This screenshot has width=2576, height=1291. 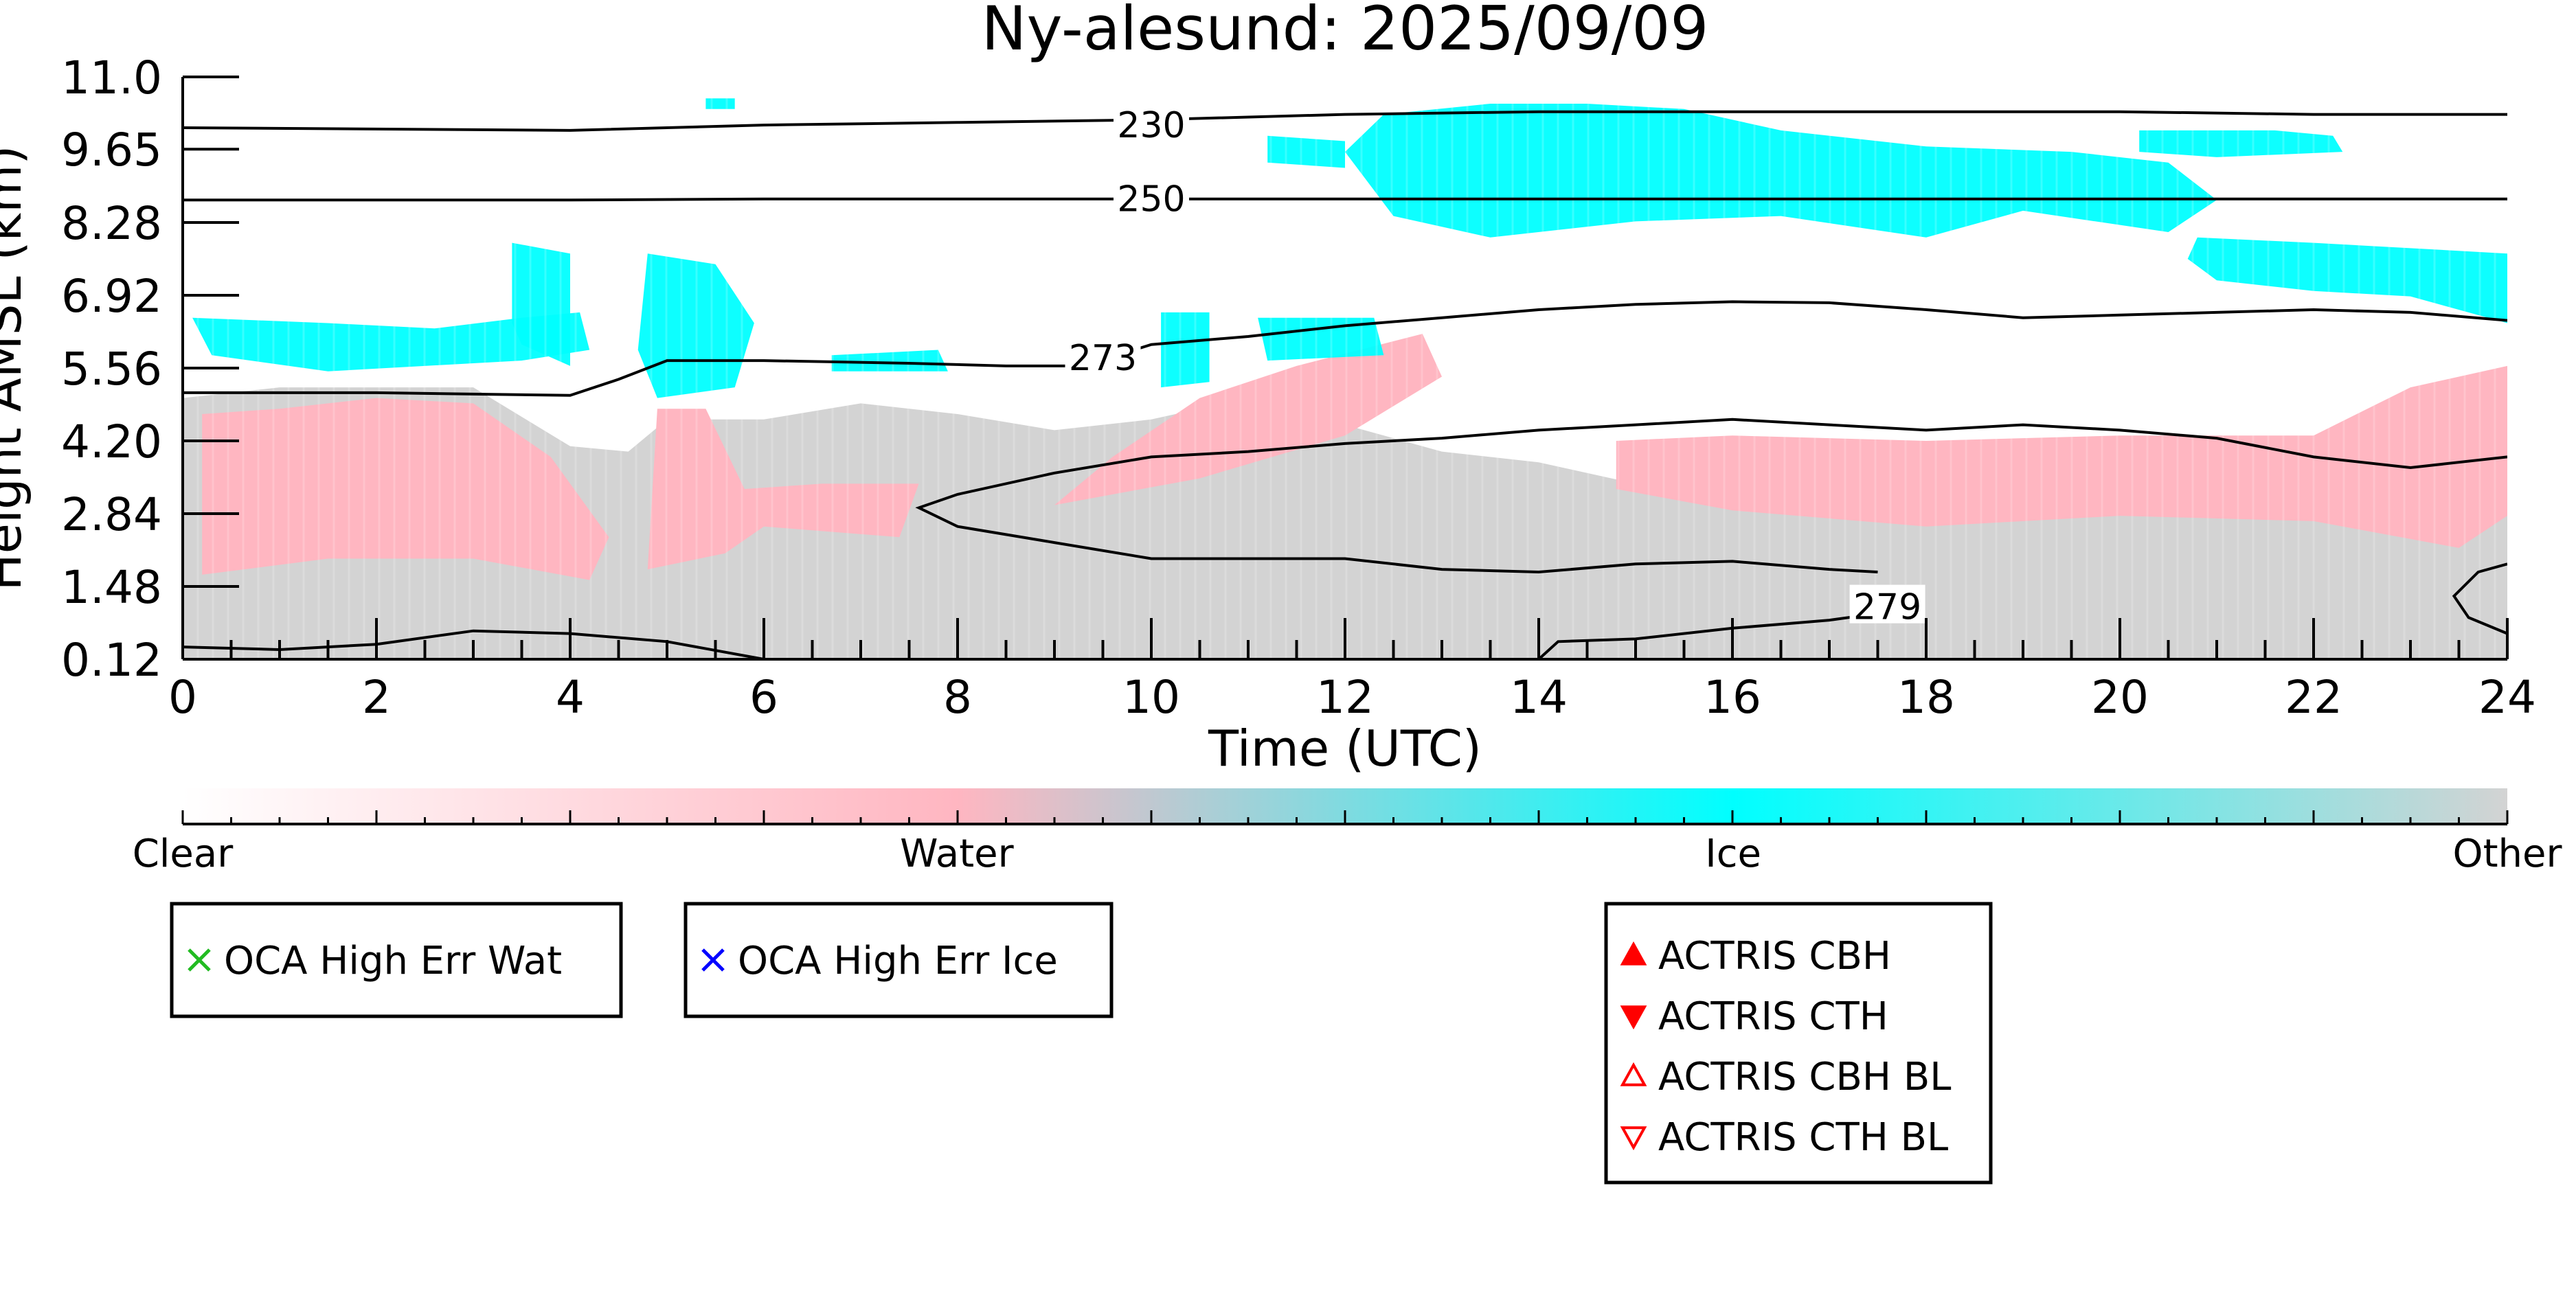 I want to click on legend-box-1: OCA High Err Ice, so click(x=898, y=960).